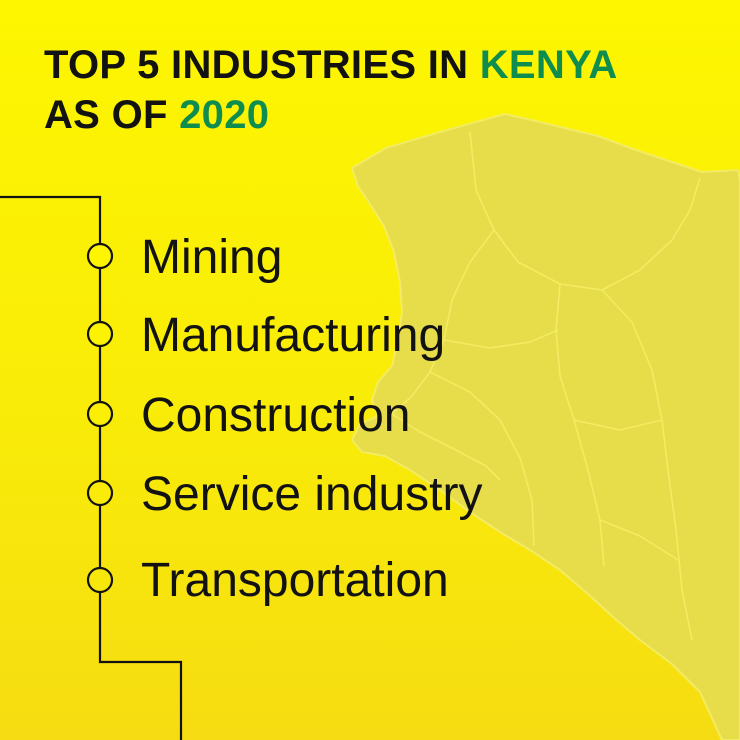 This screenshot has width=740, height=740. I want to click on title-country-highlight: KENYA, so click(548, 65).